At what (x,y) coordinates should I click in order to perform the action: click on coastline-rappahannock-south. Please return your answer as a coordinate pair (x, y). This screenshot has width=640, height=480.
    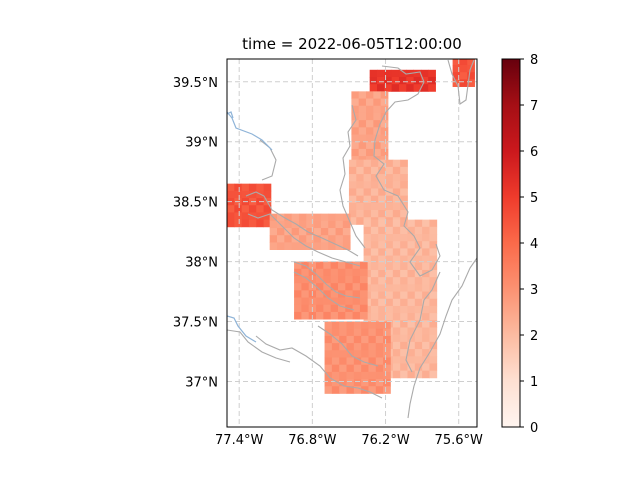
    Looking at the image, I should click on (324, 291).